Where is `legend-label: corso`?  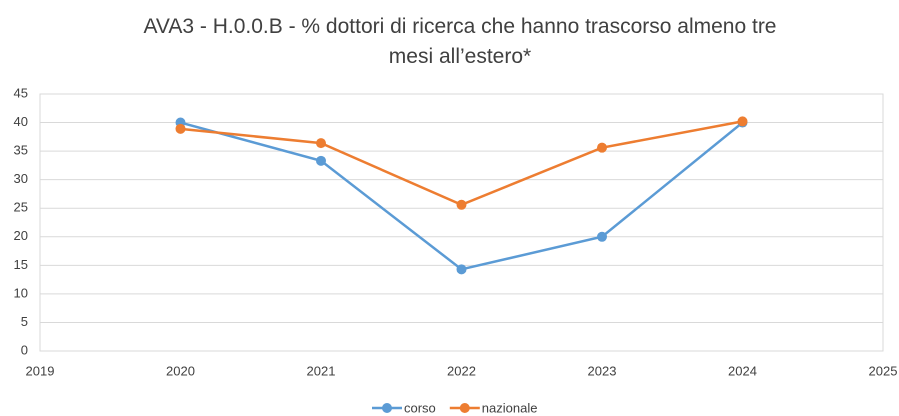
legend-label: corso is located at coordinates (420, 407).